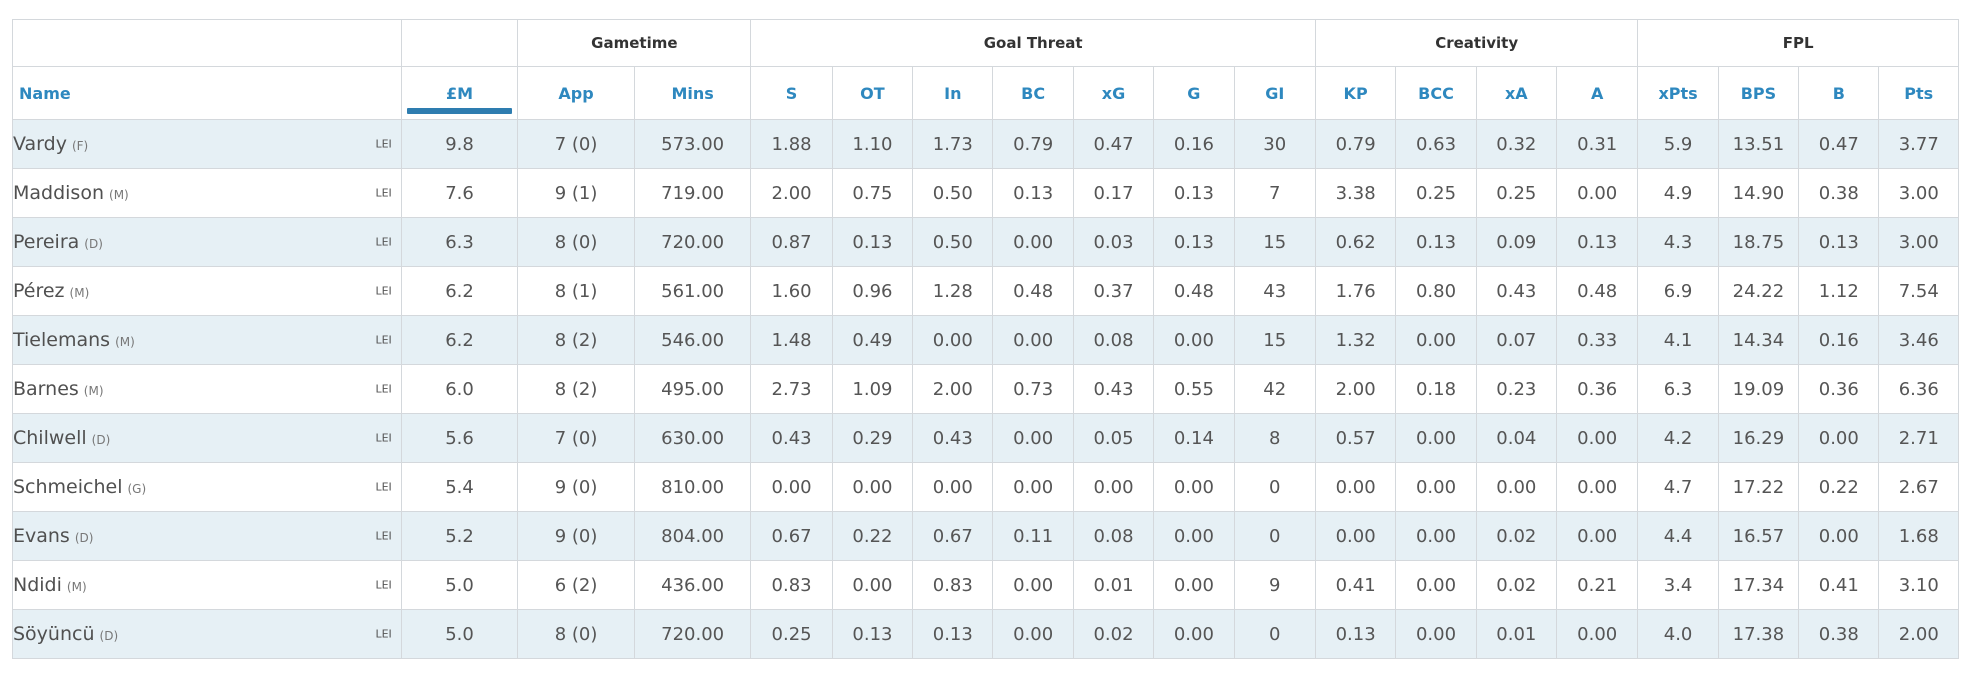 The width and height of the screenshot is (1970, 676). I want to click on cell-shots: 0.83, so click(791, 585).